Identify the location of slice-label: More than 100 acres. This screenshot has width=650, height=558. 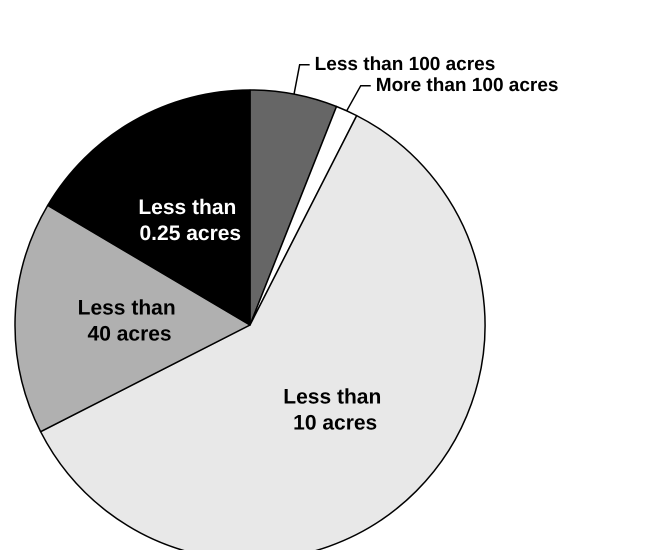
(467, 85).